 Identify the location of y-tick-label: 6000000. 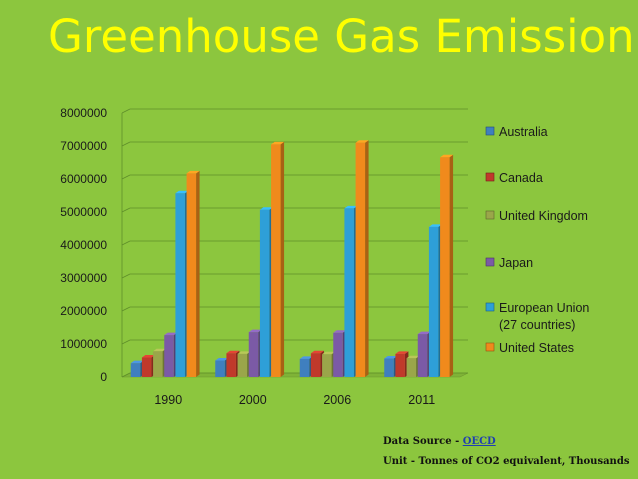
(83, 179).